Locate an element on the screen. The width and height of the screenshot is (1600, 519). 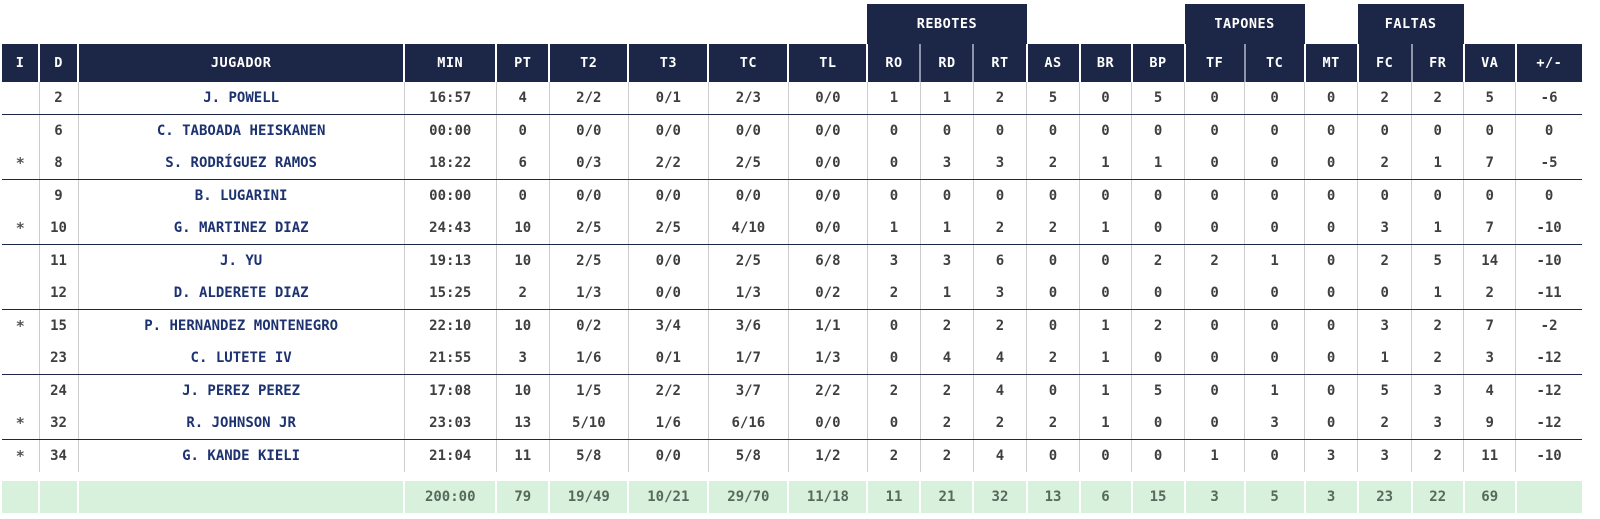
stat-tc: 0/0 is located at coordinates (748, 195).